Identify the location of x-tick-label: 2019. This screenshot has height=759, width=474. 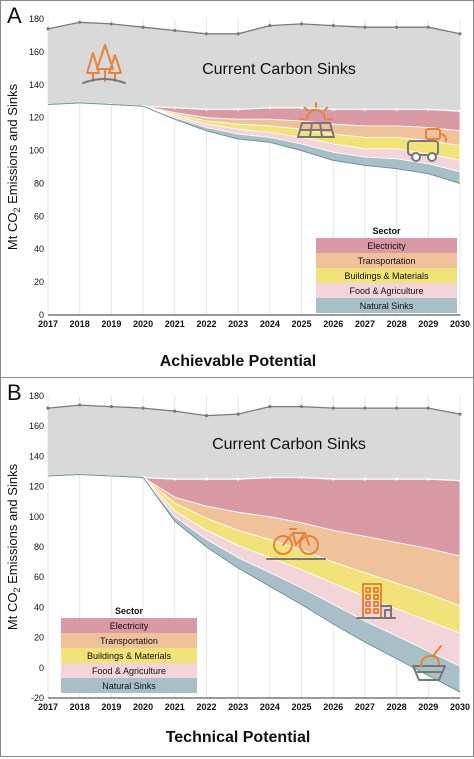
(111, 707).